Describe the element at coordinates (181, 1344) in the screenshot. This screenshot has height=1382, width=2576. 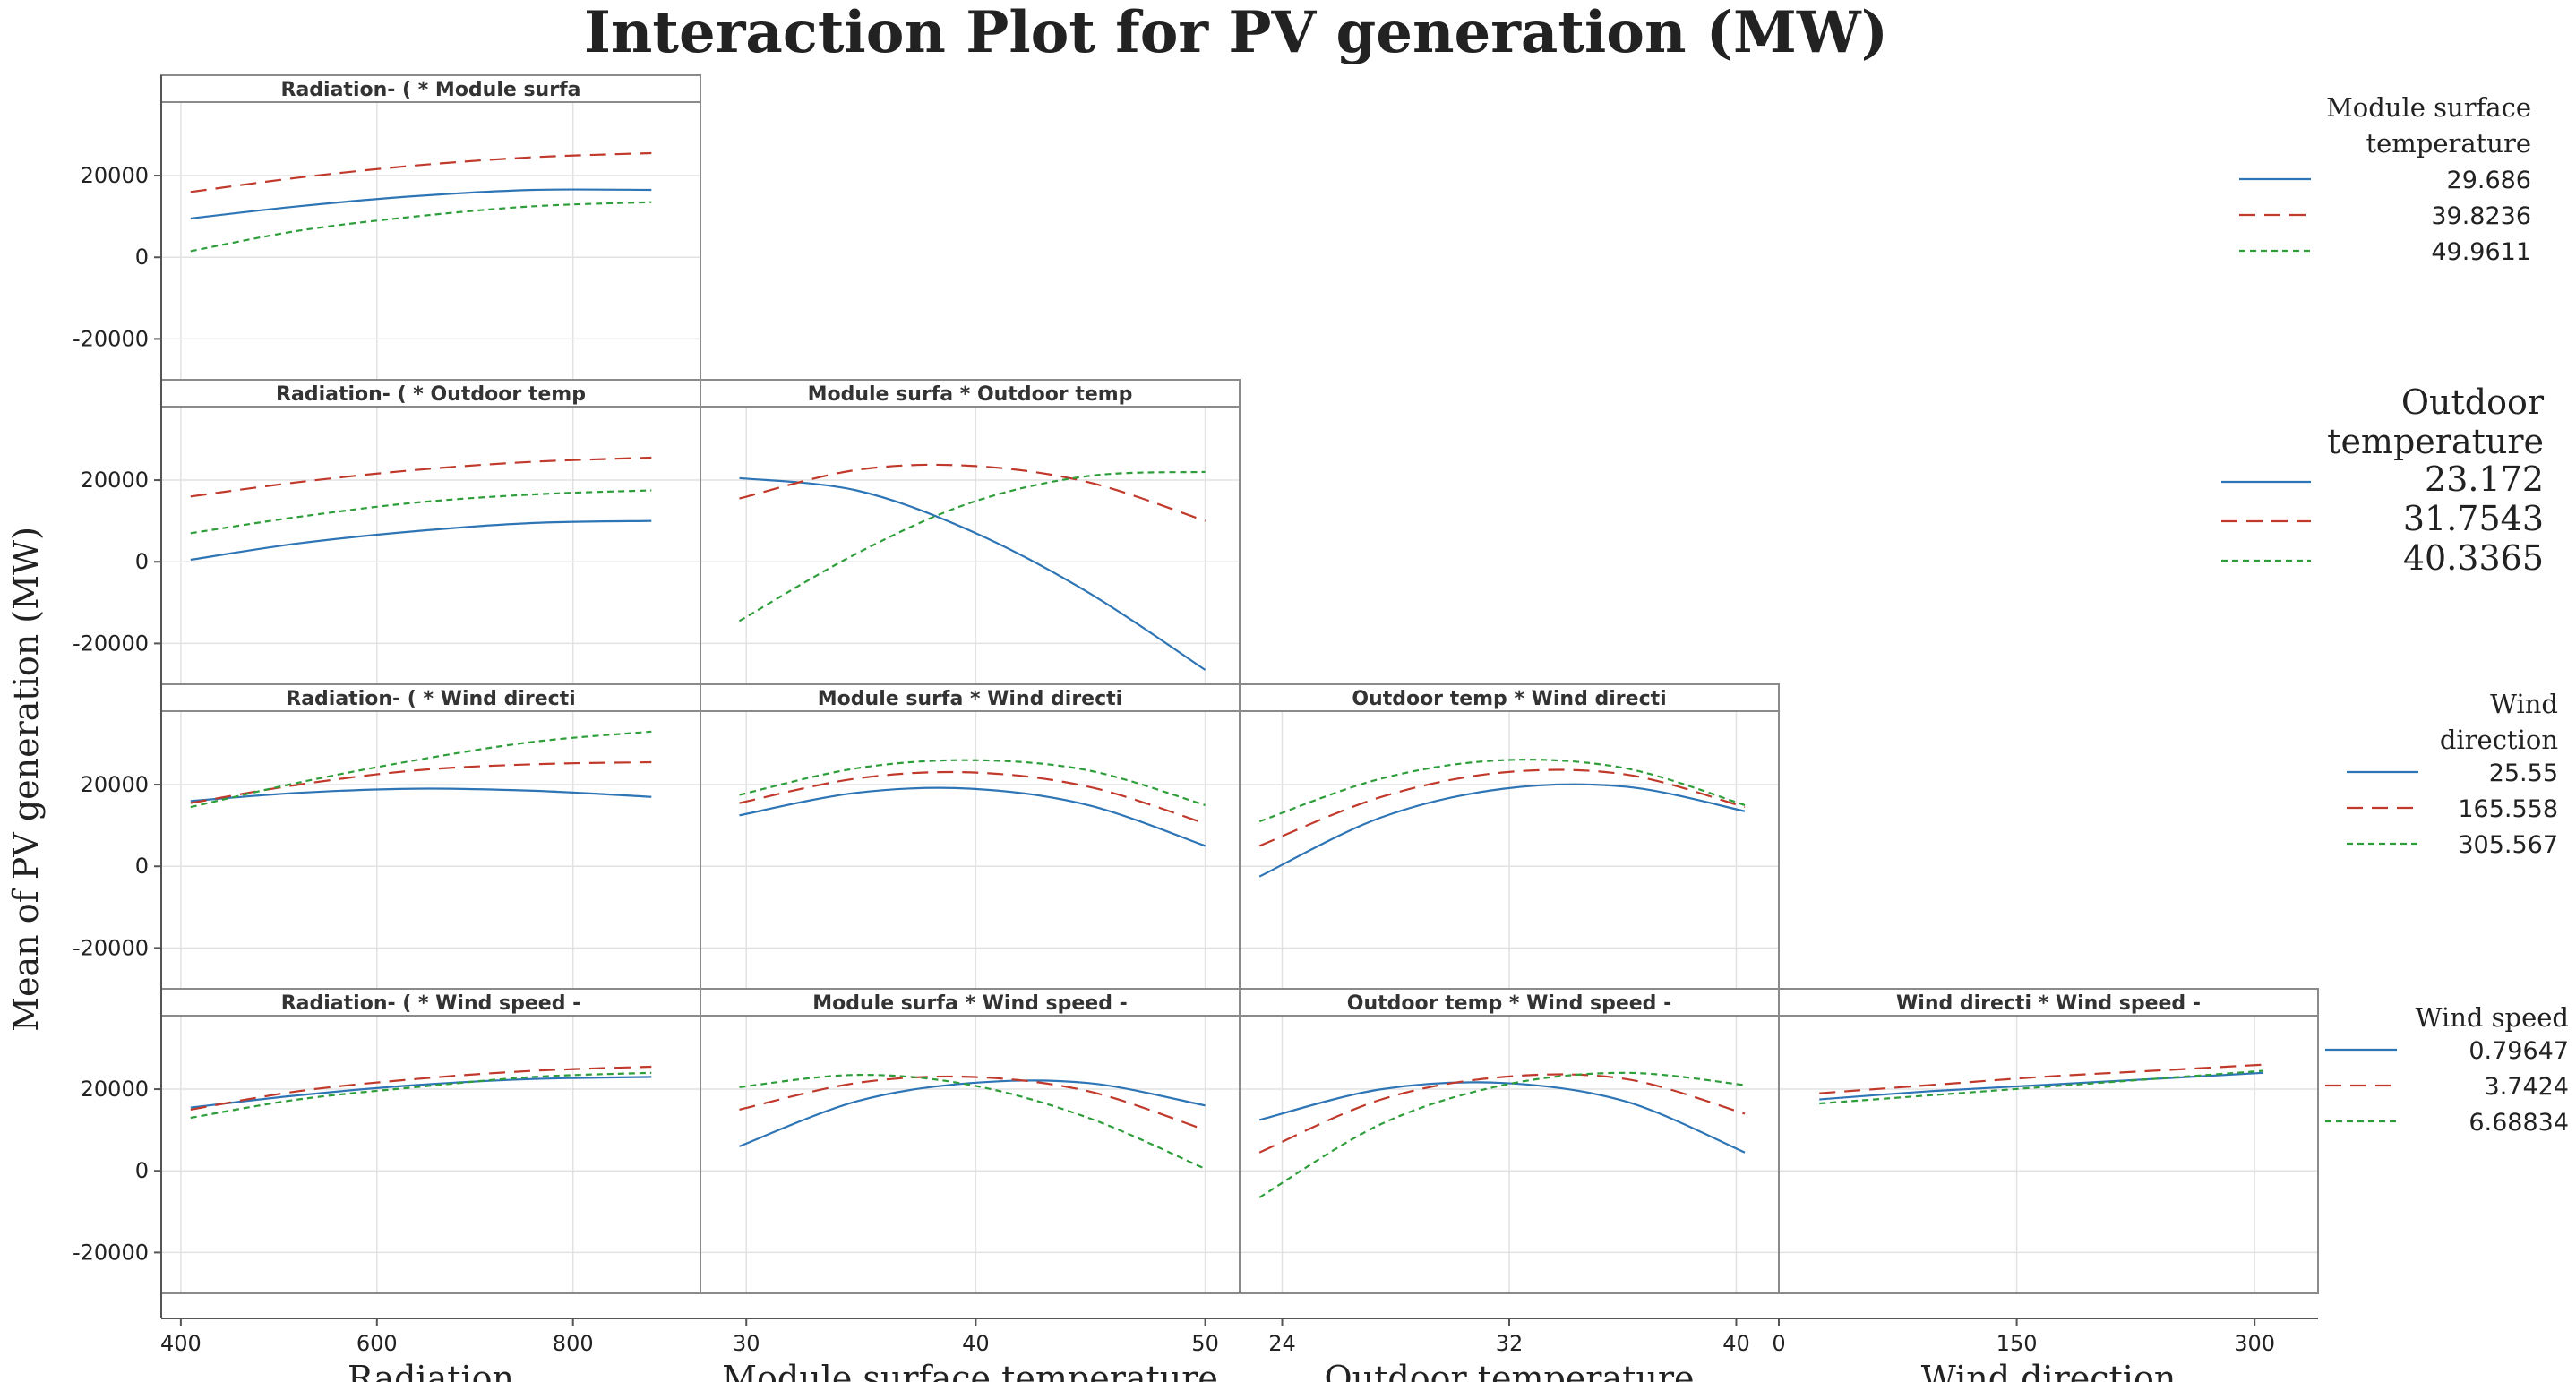
I see `x-tick-label: 400` at that location.